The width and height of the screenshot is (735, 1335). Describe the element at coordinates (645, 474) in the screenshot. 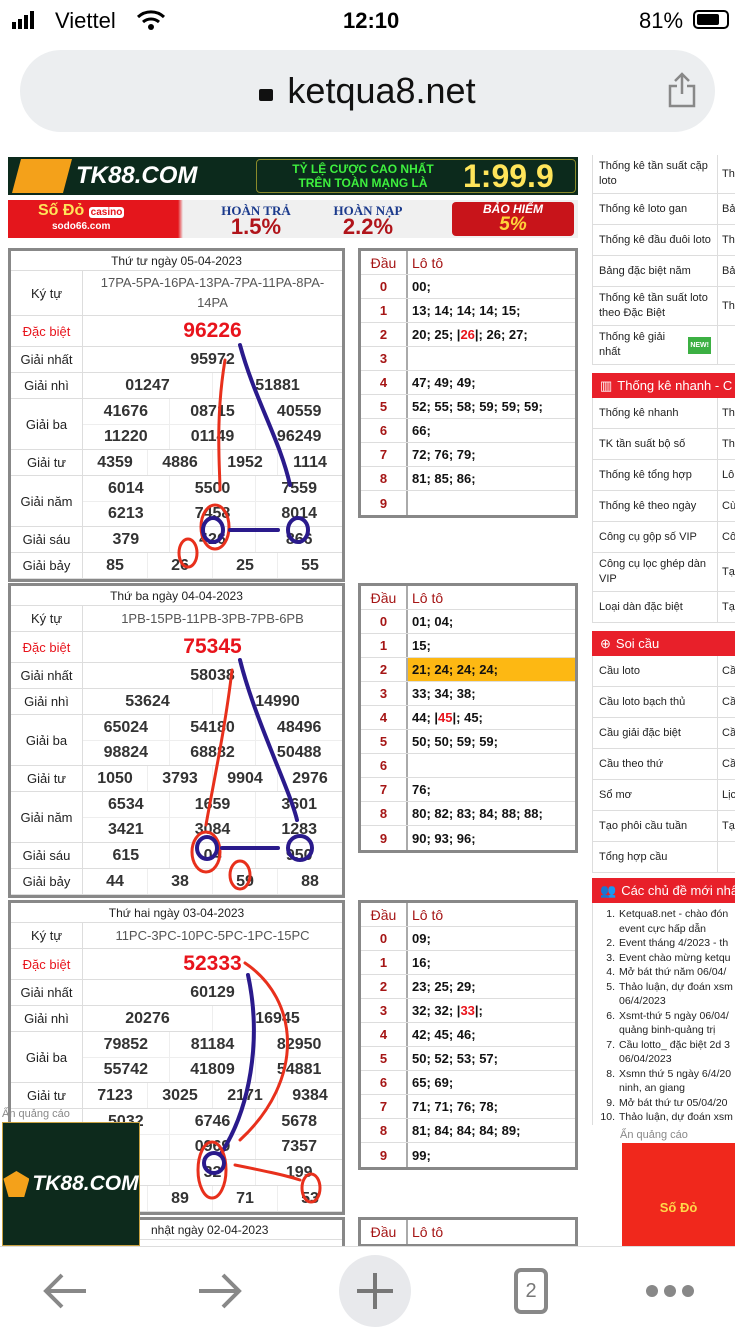

I see `link-label: Thống kê tổng hợp` at that location.